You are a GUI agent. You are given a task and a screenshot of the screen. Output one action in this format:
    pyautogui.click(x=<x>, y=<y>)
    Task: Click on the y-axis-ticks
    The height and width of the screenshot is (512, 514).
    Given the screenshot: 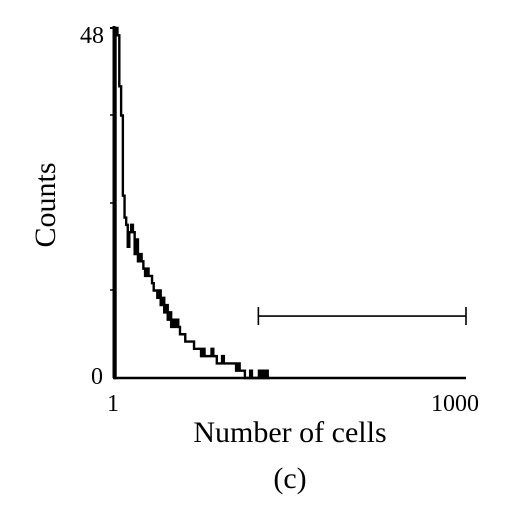 What is the action you would take?
    pyautogui.click(x=112, y=159)
    